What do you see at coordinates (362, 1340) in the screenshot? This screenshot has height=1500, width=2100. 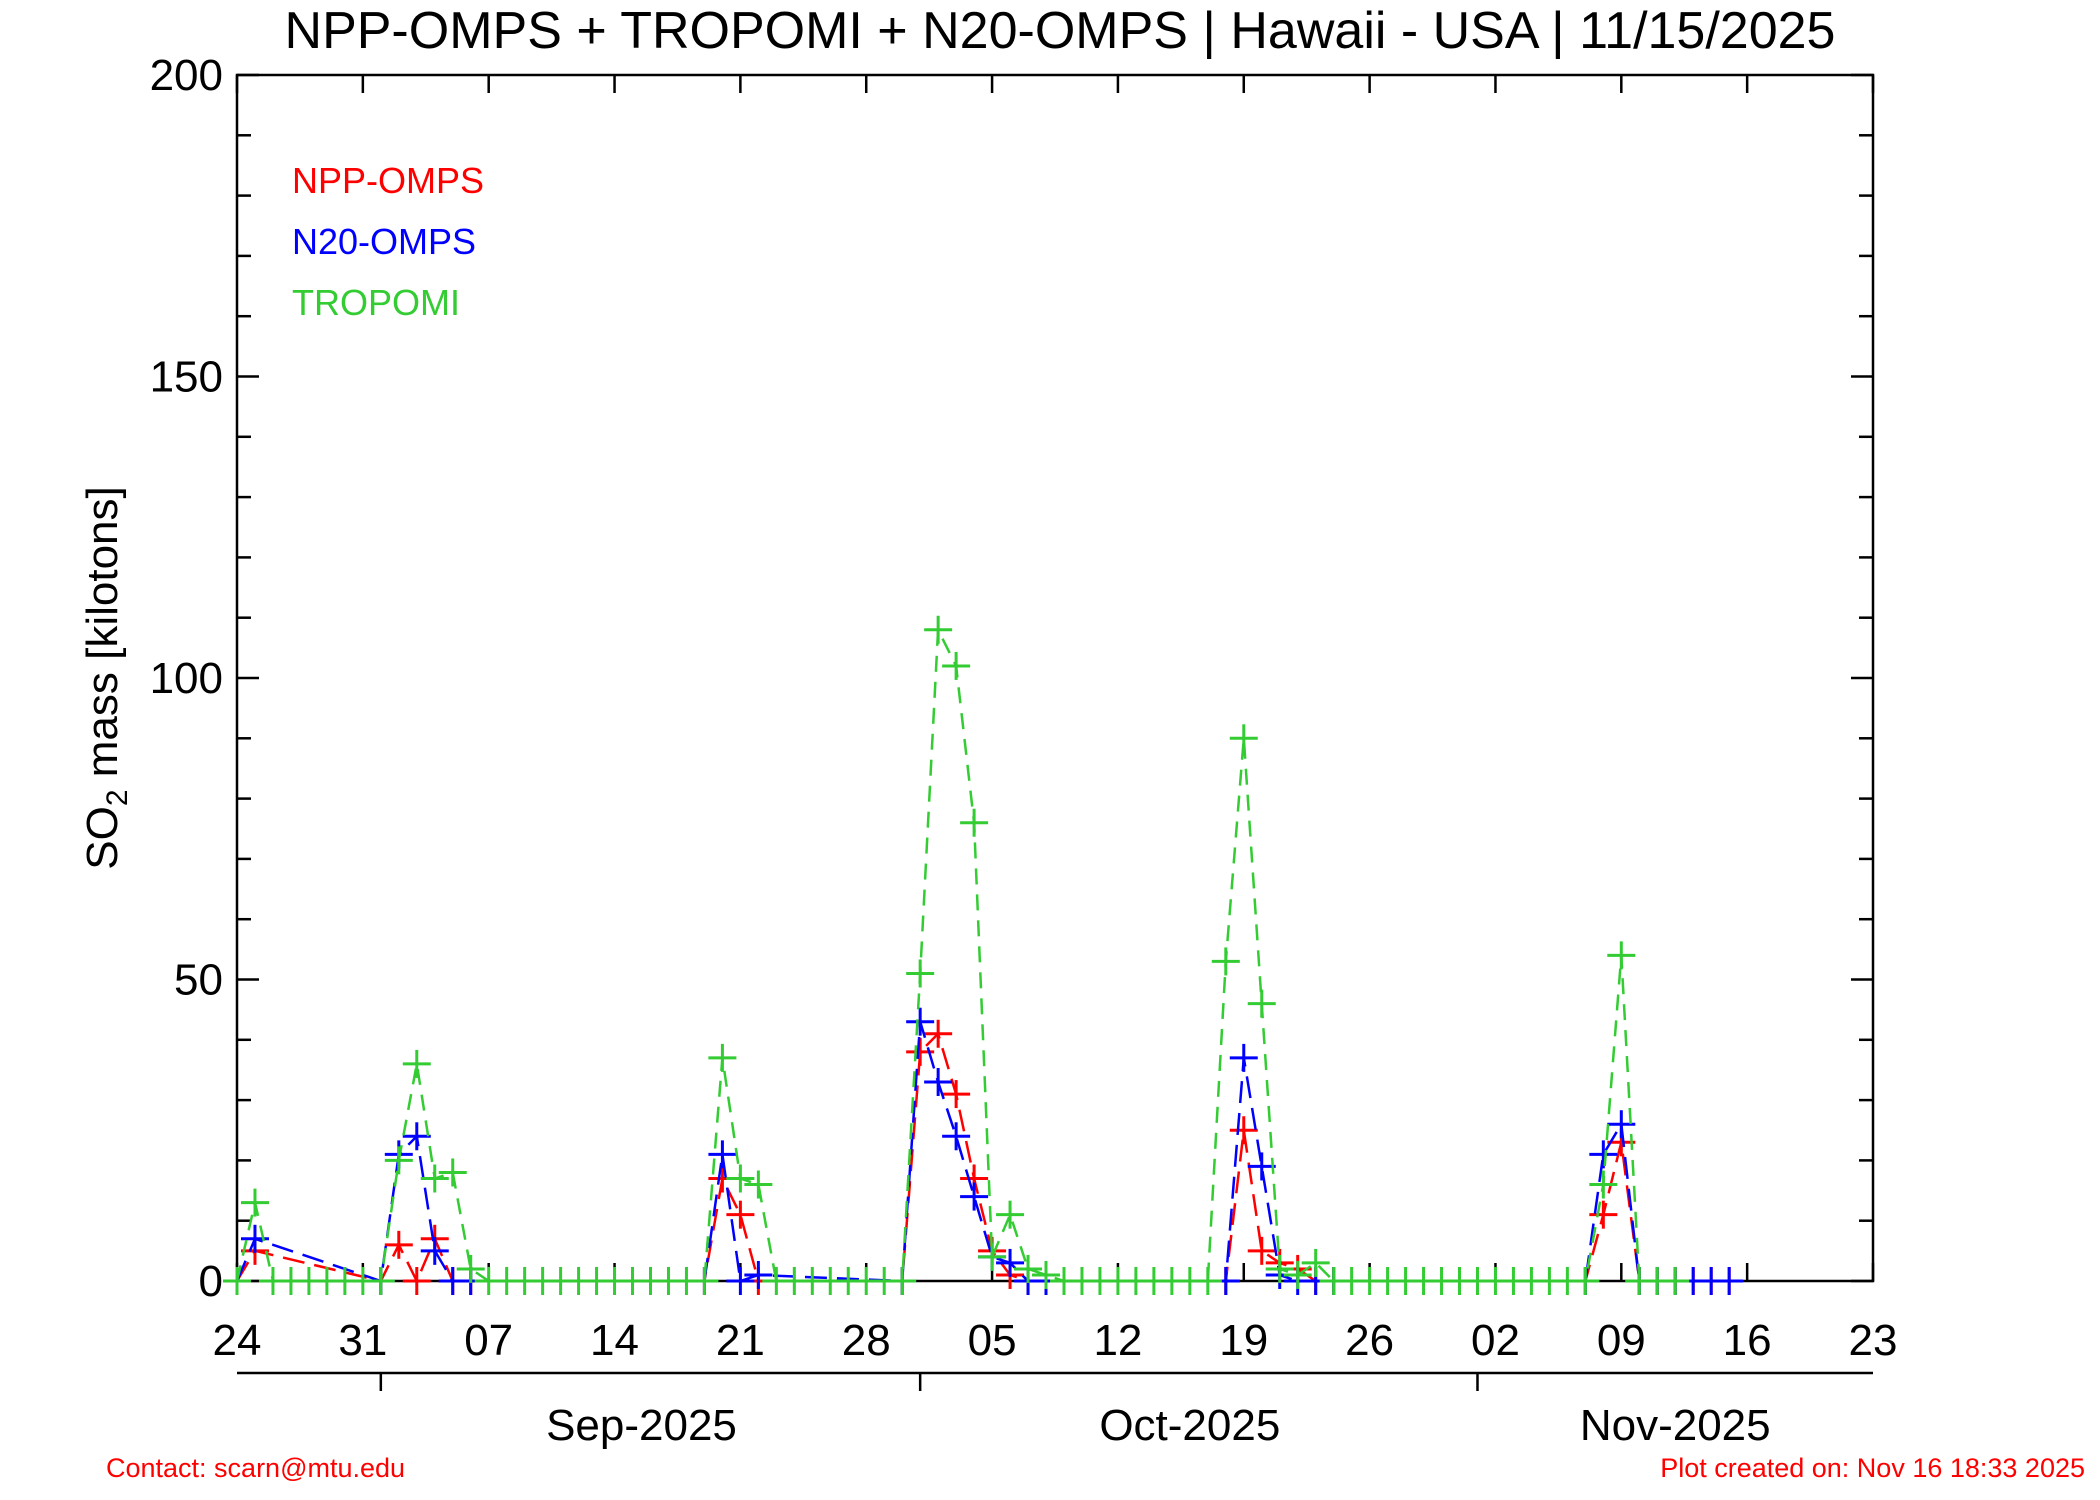 I see `x-tick-label: 31` at bounding box center [362, 1340].